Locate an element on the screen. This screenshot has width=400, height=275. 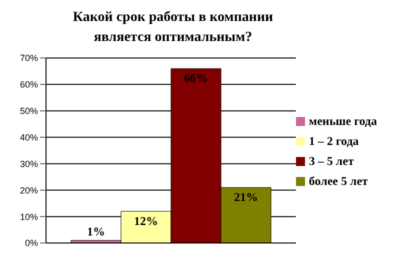
chart-title: Какой срок работы в компании является оптимальным? is located at coordinates (173, 28).